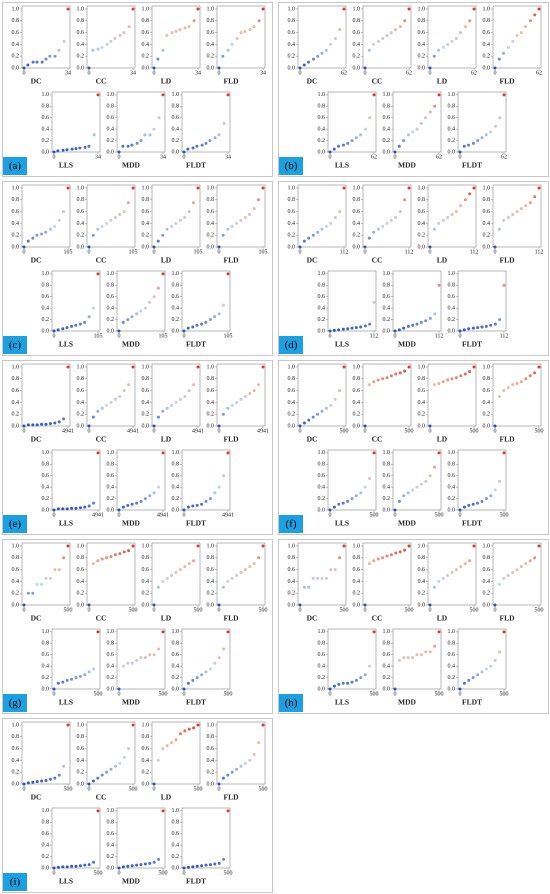 Image resolution: width=550 pixels, height=894 pixels. What do you see at coordinates (198, 73) in the screenshot?
I see `x-tick-label: 34` at bounding box center [198, 73].